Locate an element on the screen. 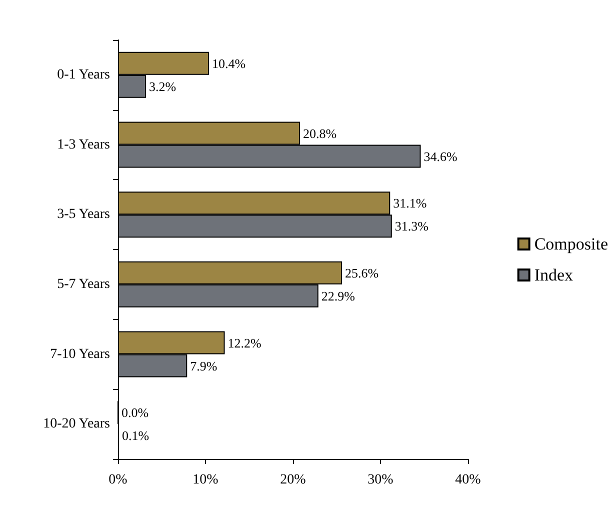 This screenshot has height=519, width=613. y-tick-label: 0-1 Years is located at coordinates (83, 74).